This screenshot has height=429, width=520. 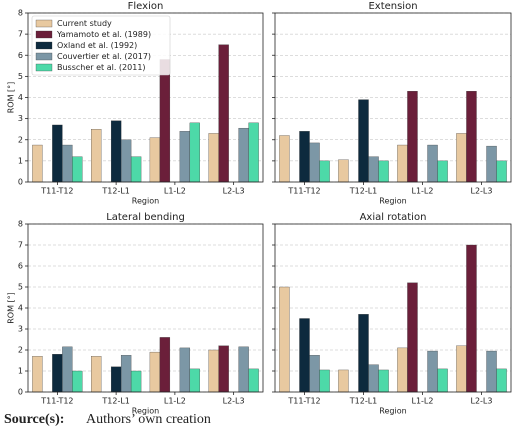 I want to click on legend-label: Oxland et al. (1992), so click(x=97, y=45).